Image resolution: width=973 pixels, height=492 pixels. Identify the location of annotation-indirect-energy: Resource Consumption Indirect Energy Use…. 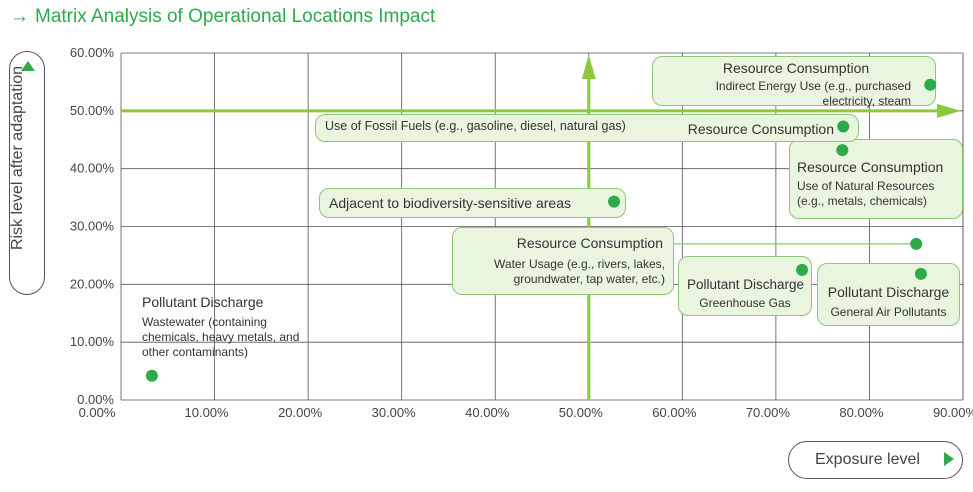
(794, 82).